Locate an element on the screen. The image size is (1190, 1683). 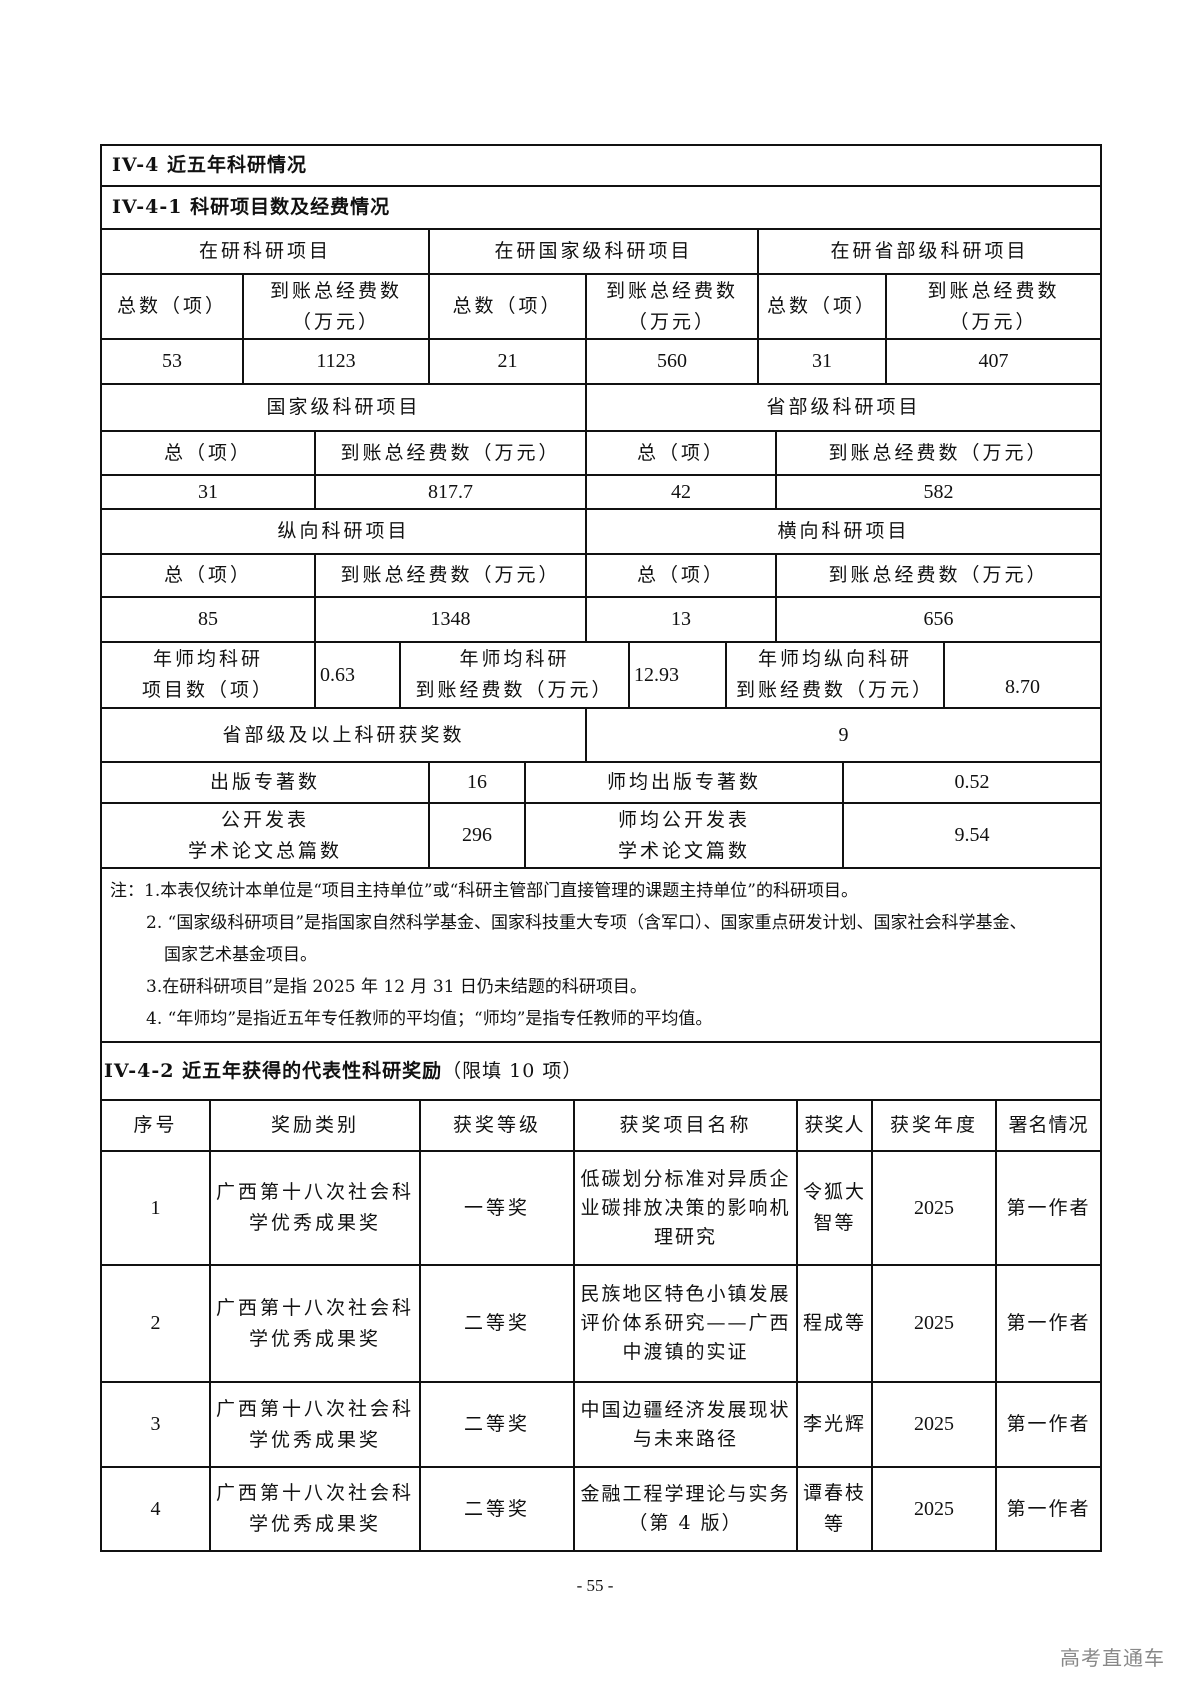
col-header: 序号 is located at coordinates (155, 1125).